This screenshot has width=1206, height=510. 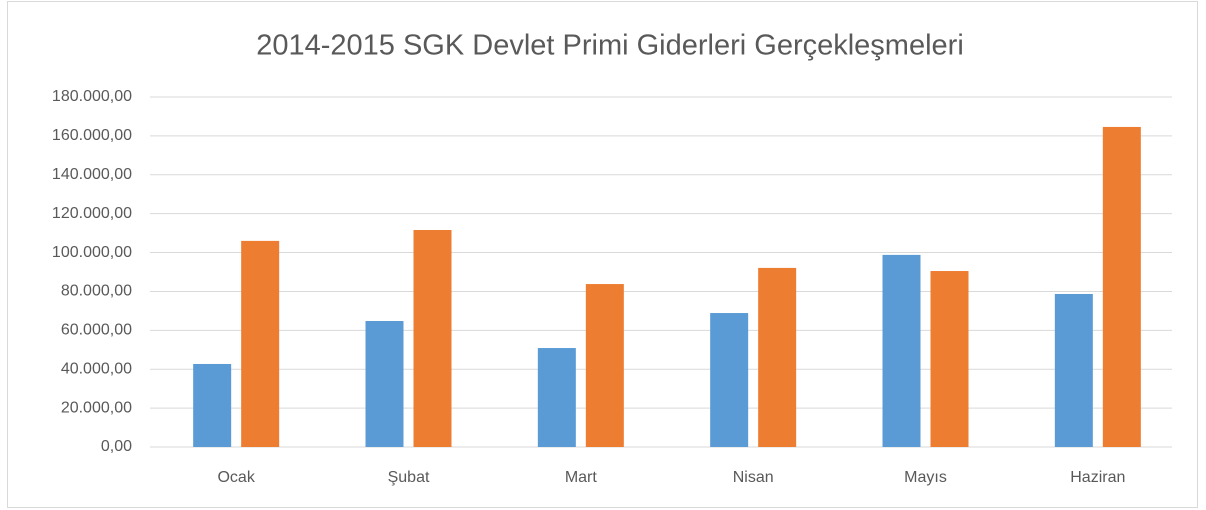 I want to click on y-tick-label: 60.000,00, so click(x=96, y=330).